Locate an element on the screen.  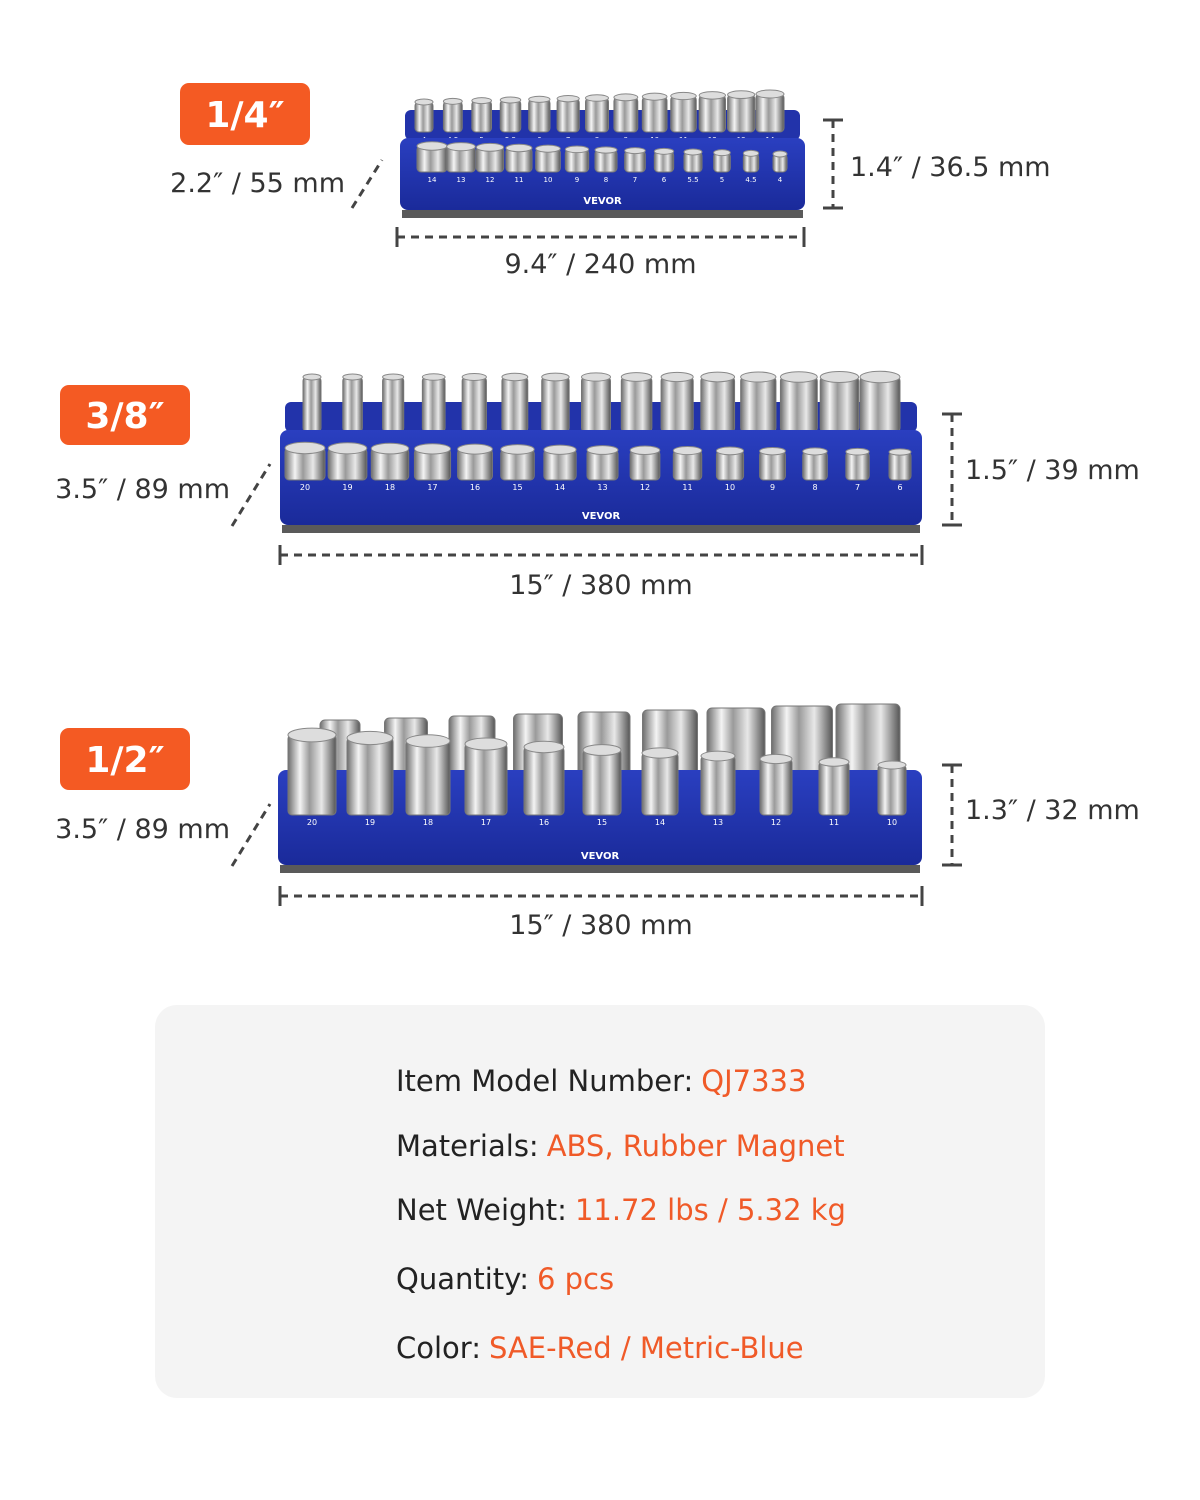
socket-size: 14 is located at coordinates (432, 180).